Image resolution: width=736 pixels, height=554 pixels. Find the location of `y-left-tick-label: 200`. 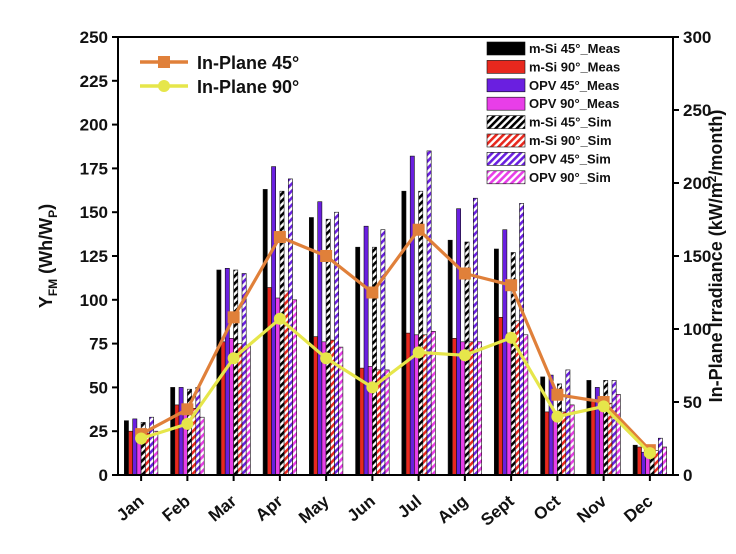

y-left-tick-label: 200 is located at coordinates (94, 125).